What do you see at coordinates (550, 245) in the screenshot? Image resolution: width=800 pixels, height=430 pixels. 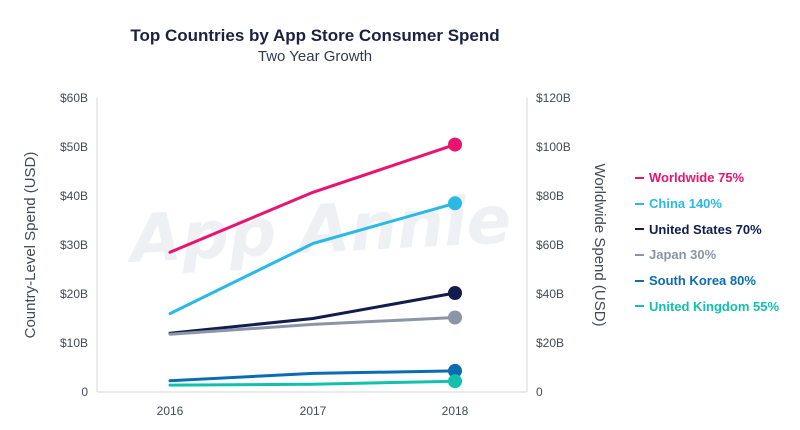 I see `y-tick-label-right: $60B` at bounding box center [550, 245].